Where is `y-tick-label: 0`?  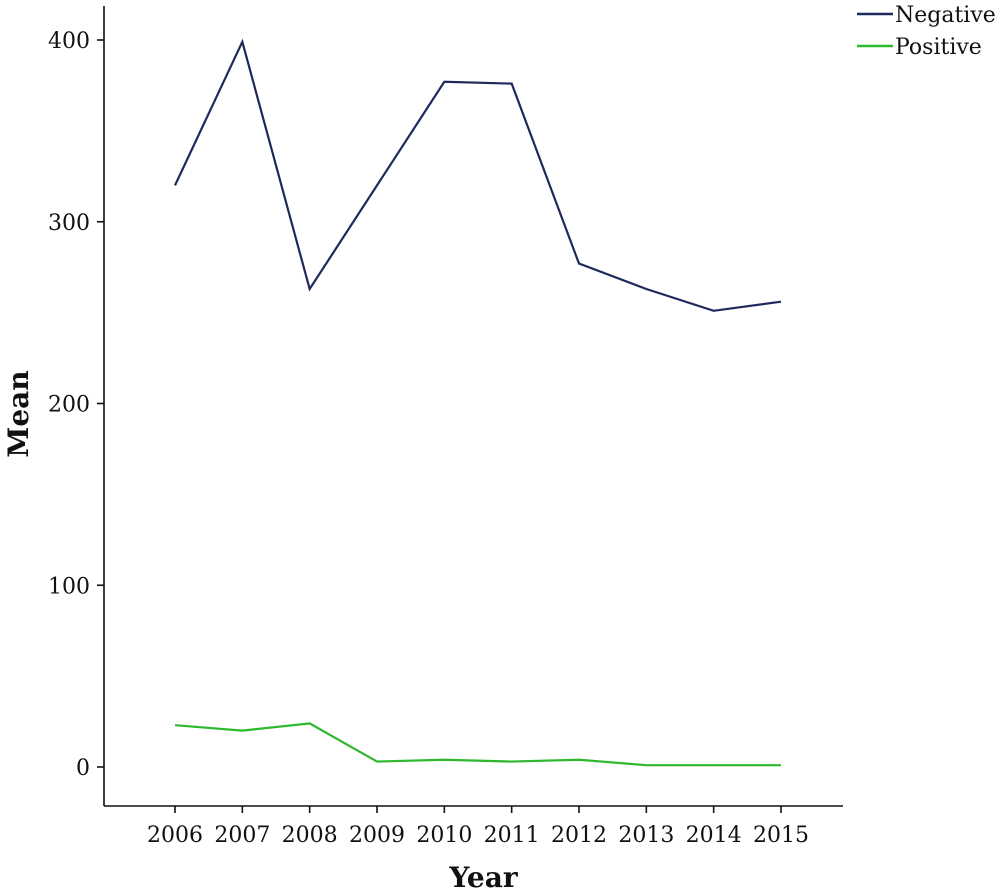 y-tick-label: 0 is located at coordinates (83, 768).